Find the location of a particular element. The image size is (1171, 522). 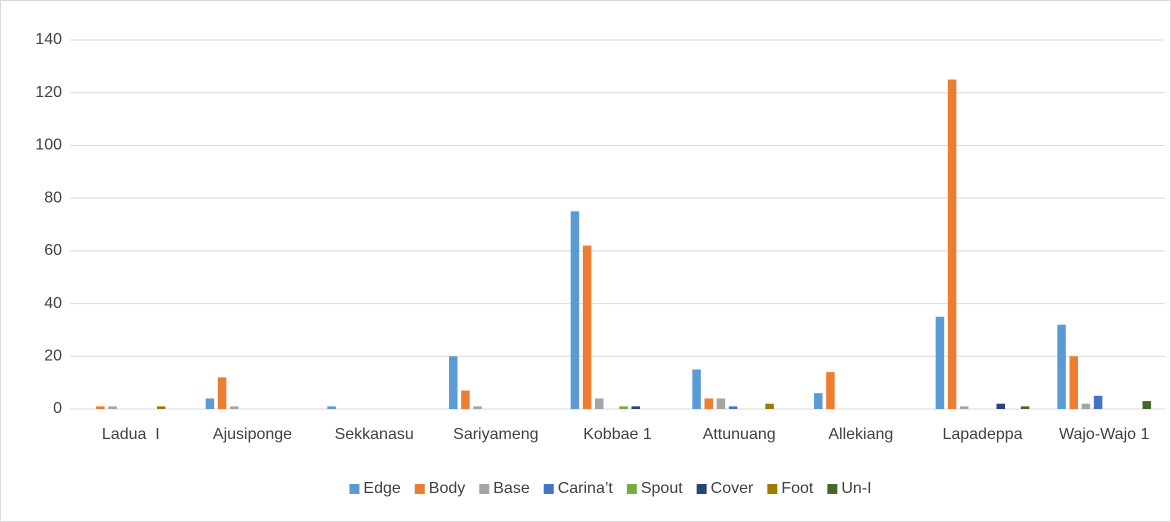

legend-label: Edge is located at coordinates (381, 488).